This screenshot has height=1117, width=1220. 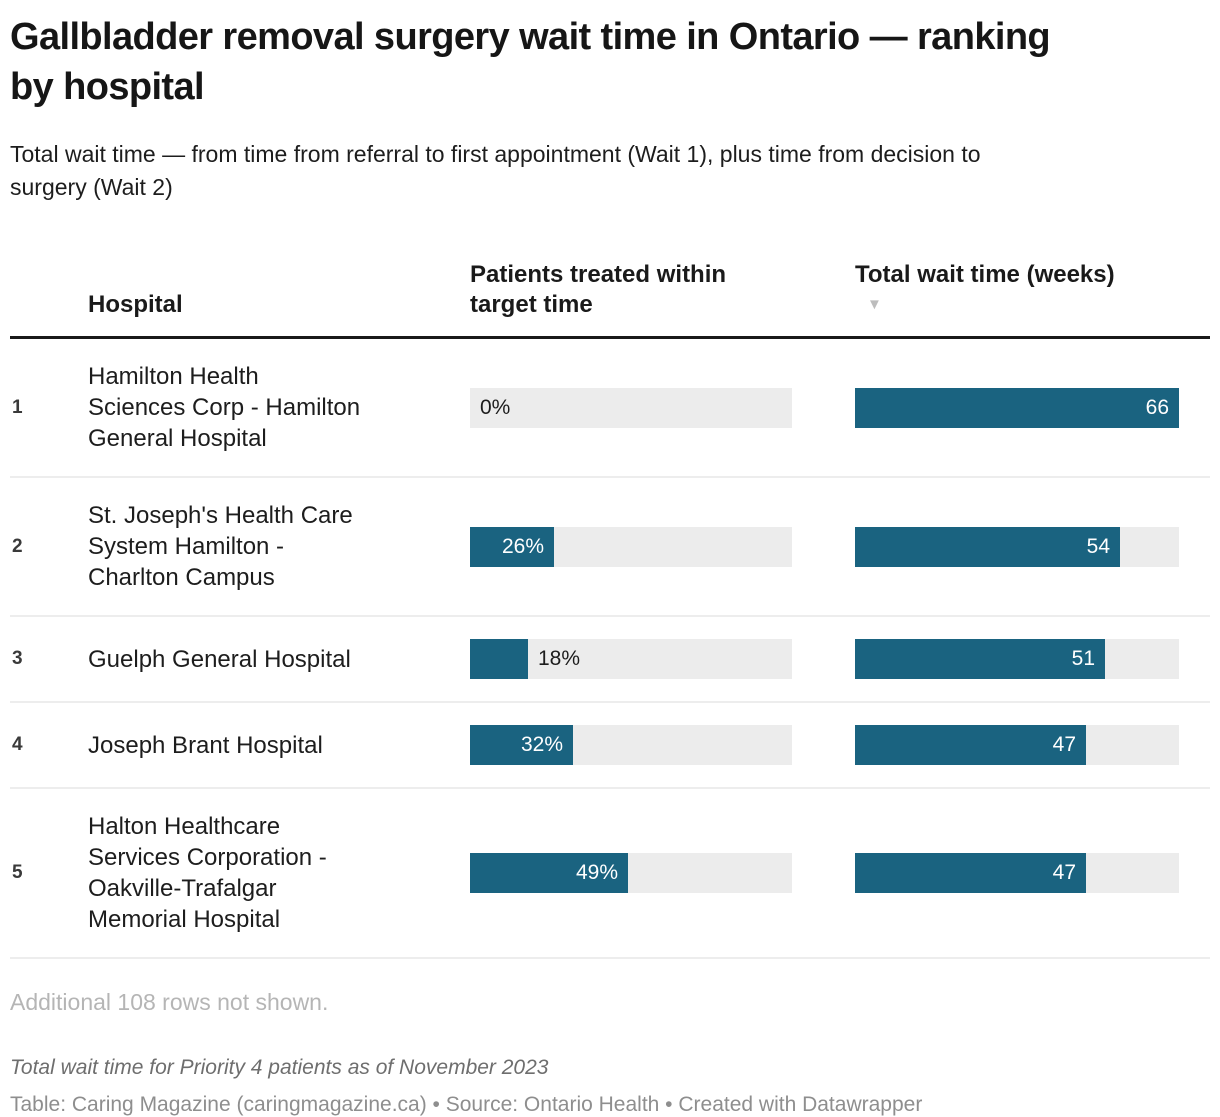 What do you see at coordinates (631, 745) in the screenshot?
I see `patients-target-bar: 32%` at bounding box center [631, 745].